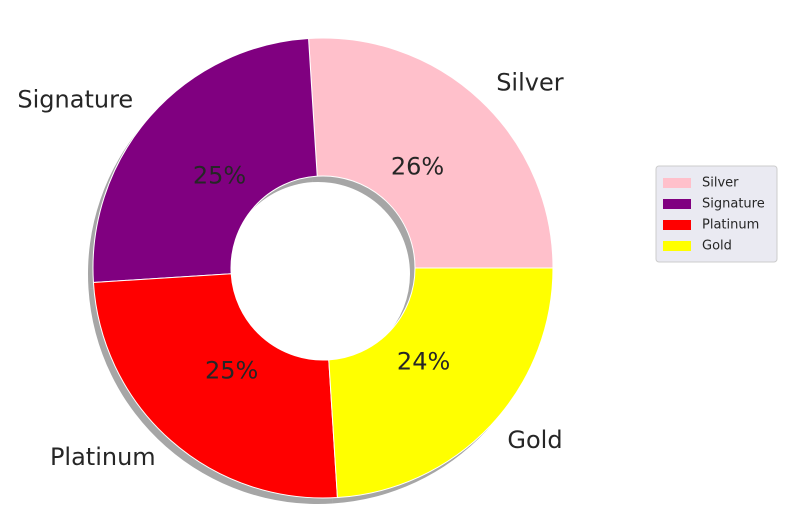 Image resolution: width=803 pixels, height=529 pixels. What do you see at coordinates (677, 183) in the screenshot?
I see `legend-swatch-silver` at bounding box center [677, 183].